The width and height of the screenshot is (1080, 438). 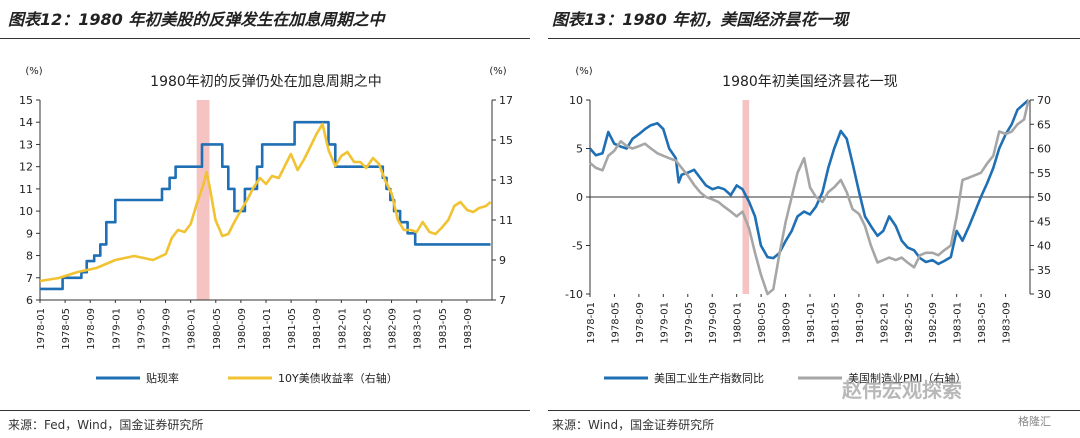 I want to click on right-tick-label: 55, so click(x=1044, y=173).